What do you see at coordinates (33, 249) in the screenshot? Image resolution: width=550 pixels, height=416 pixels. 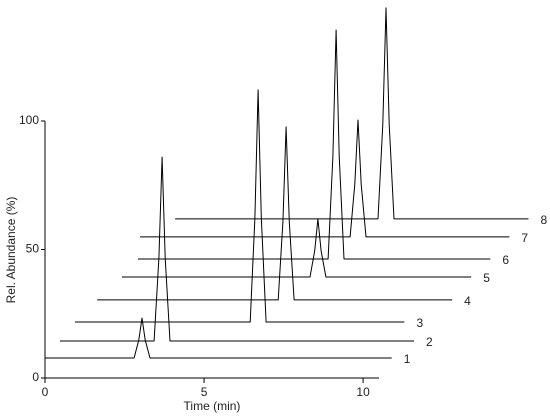 I see `y-tick-label: 50` at bounding box center [33, 249].